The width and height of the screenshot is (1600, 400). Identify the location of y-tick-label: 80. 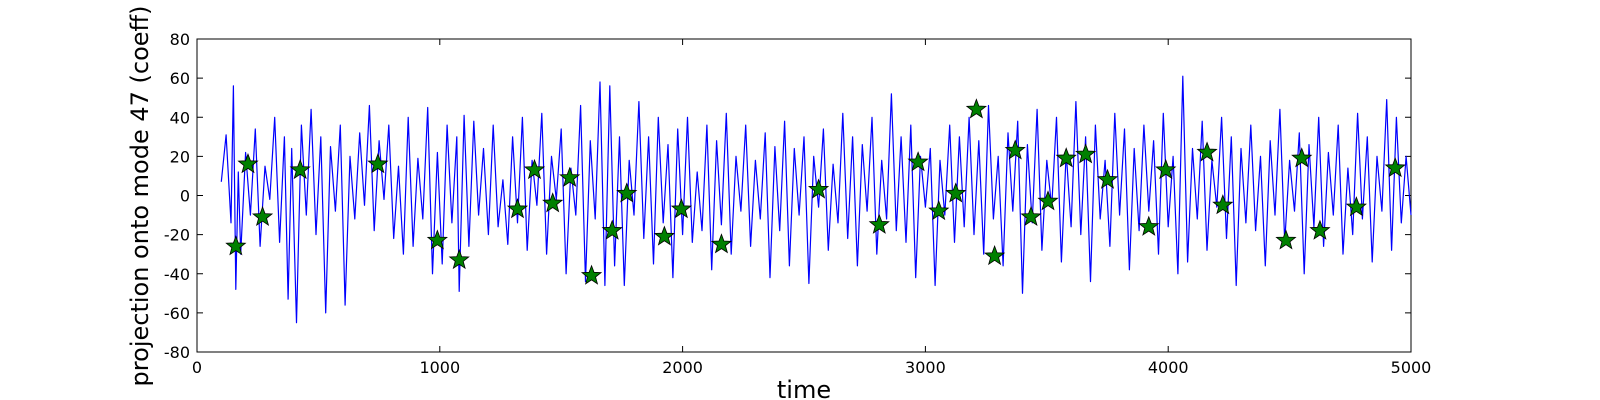
(180, 39).